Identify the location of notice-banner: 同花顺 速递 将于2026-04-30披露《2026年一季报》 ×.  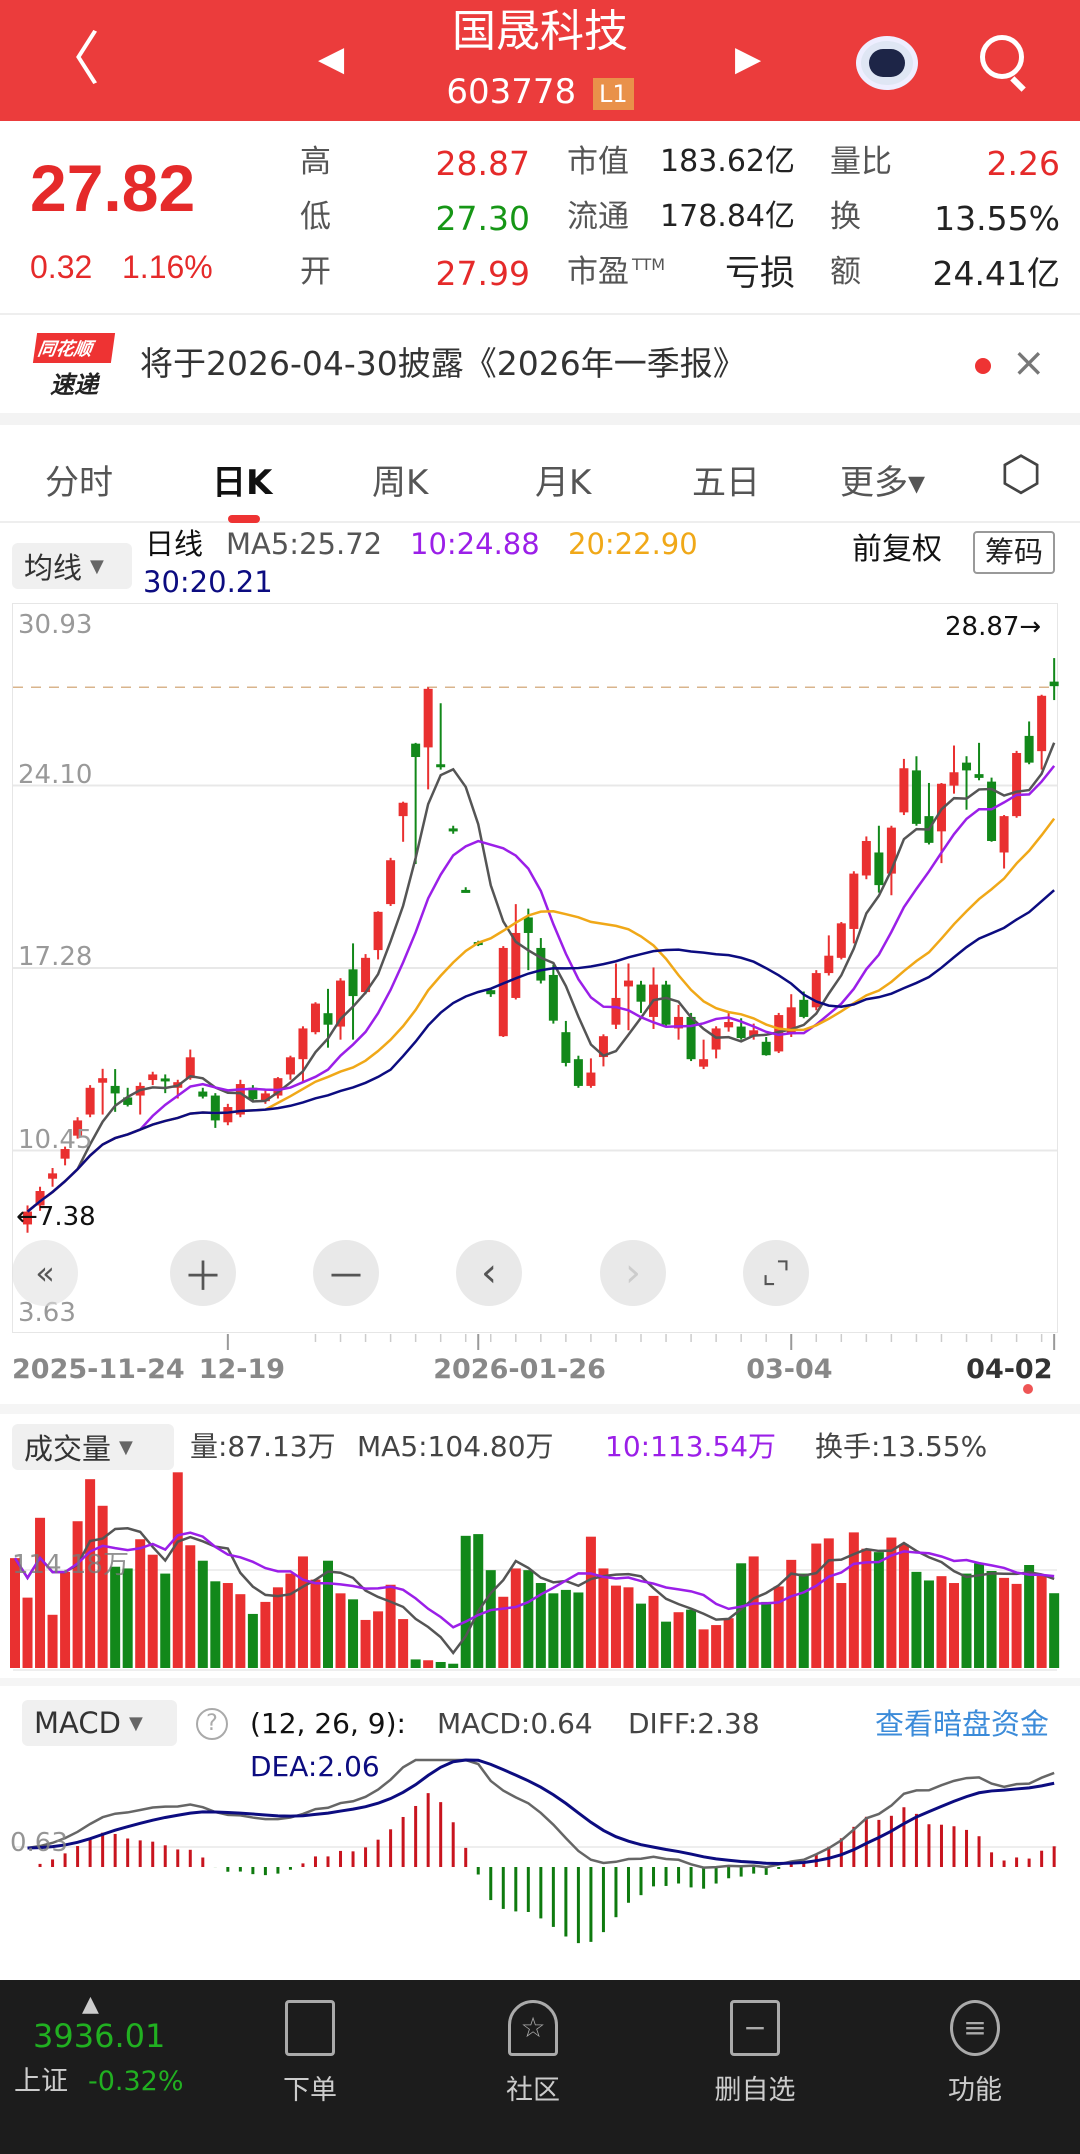
(540, 363).